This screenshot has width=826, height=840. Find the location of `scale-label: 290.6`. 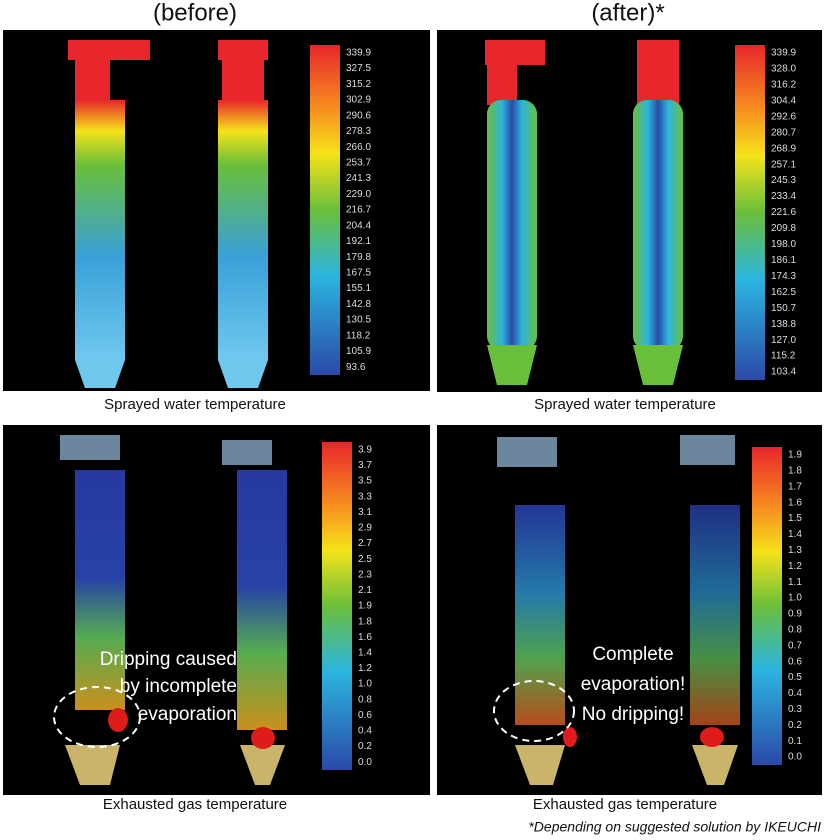

scale-label: 290.6 is located at coordinates (358, 115).